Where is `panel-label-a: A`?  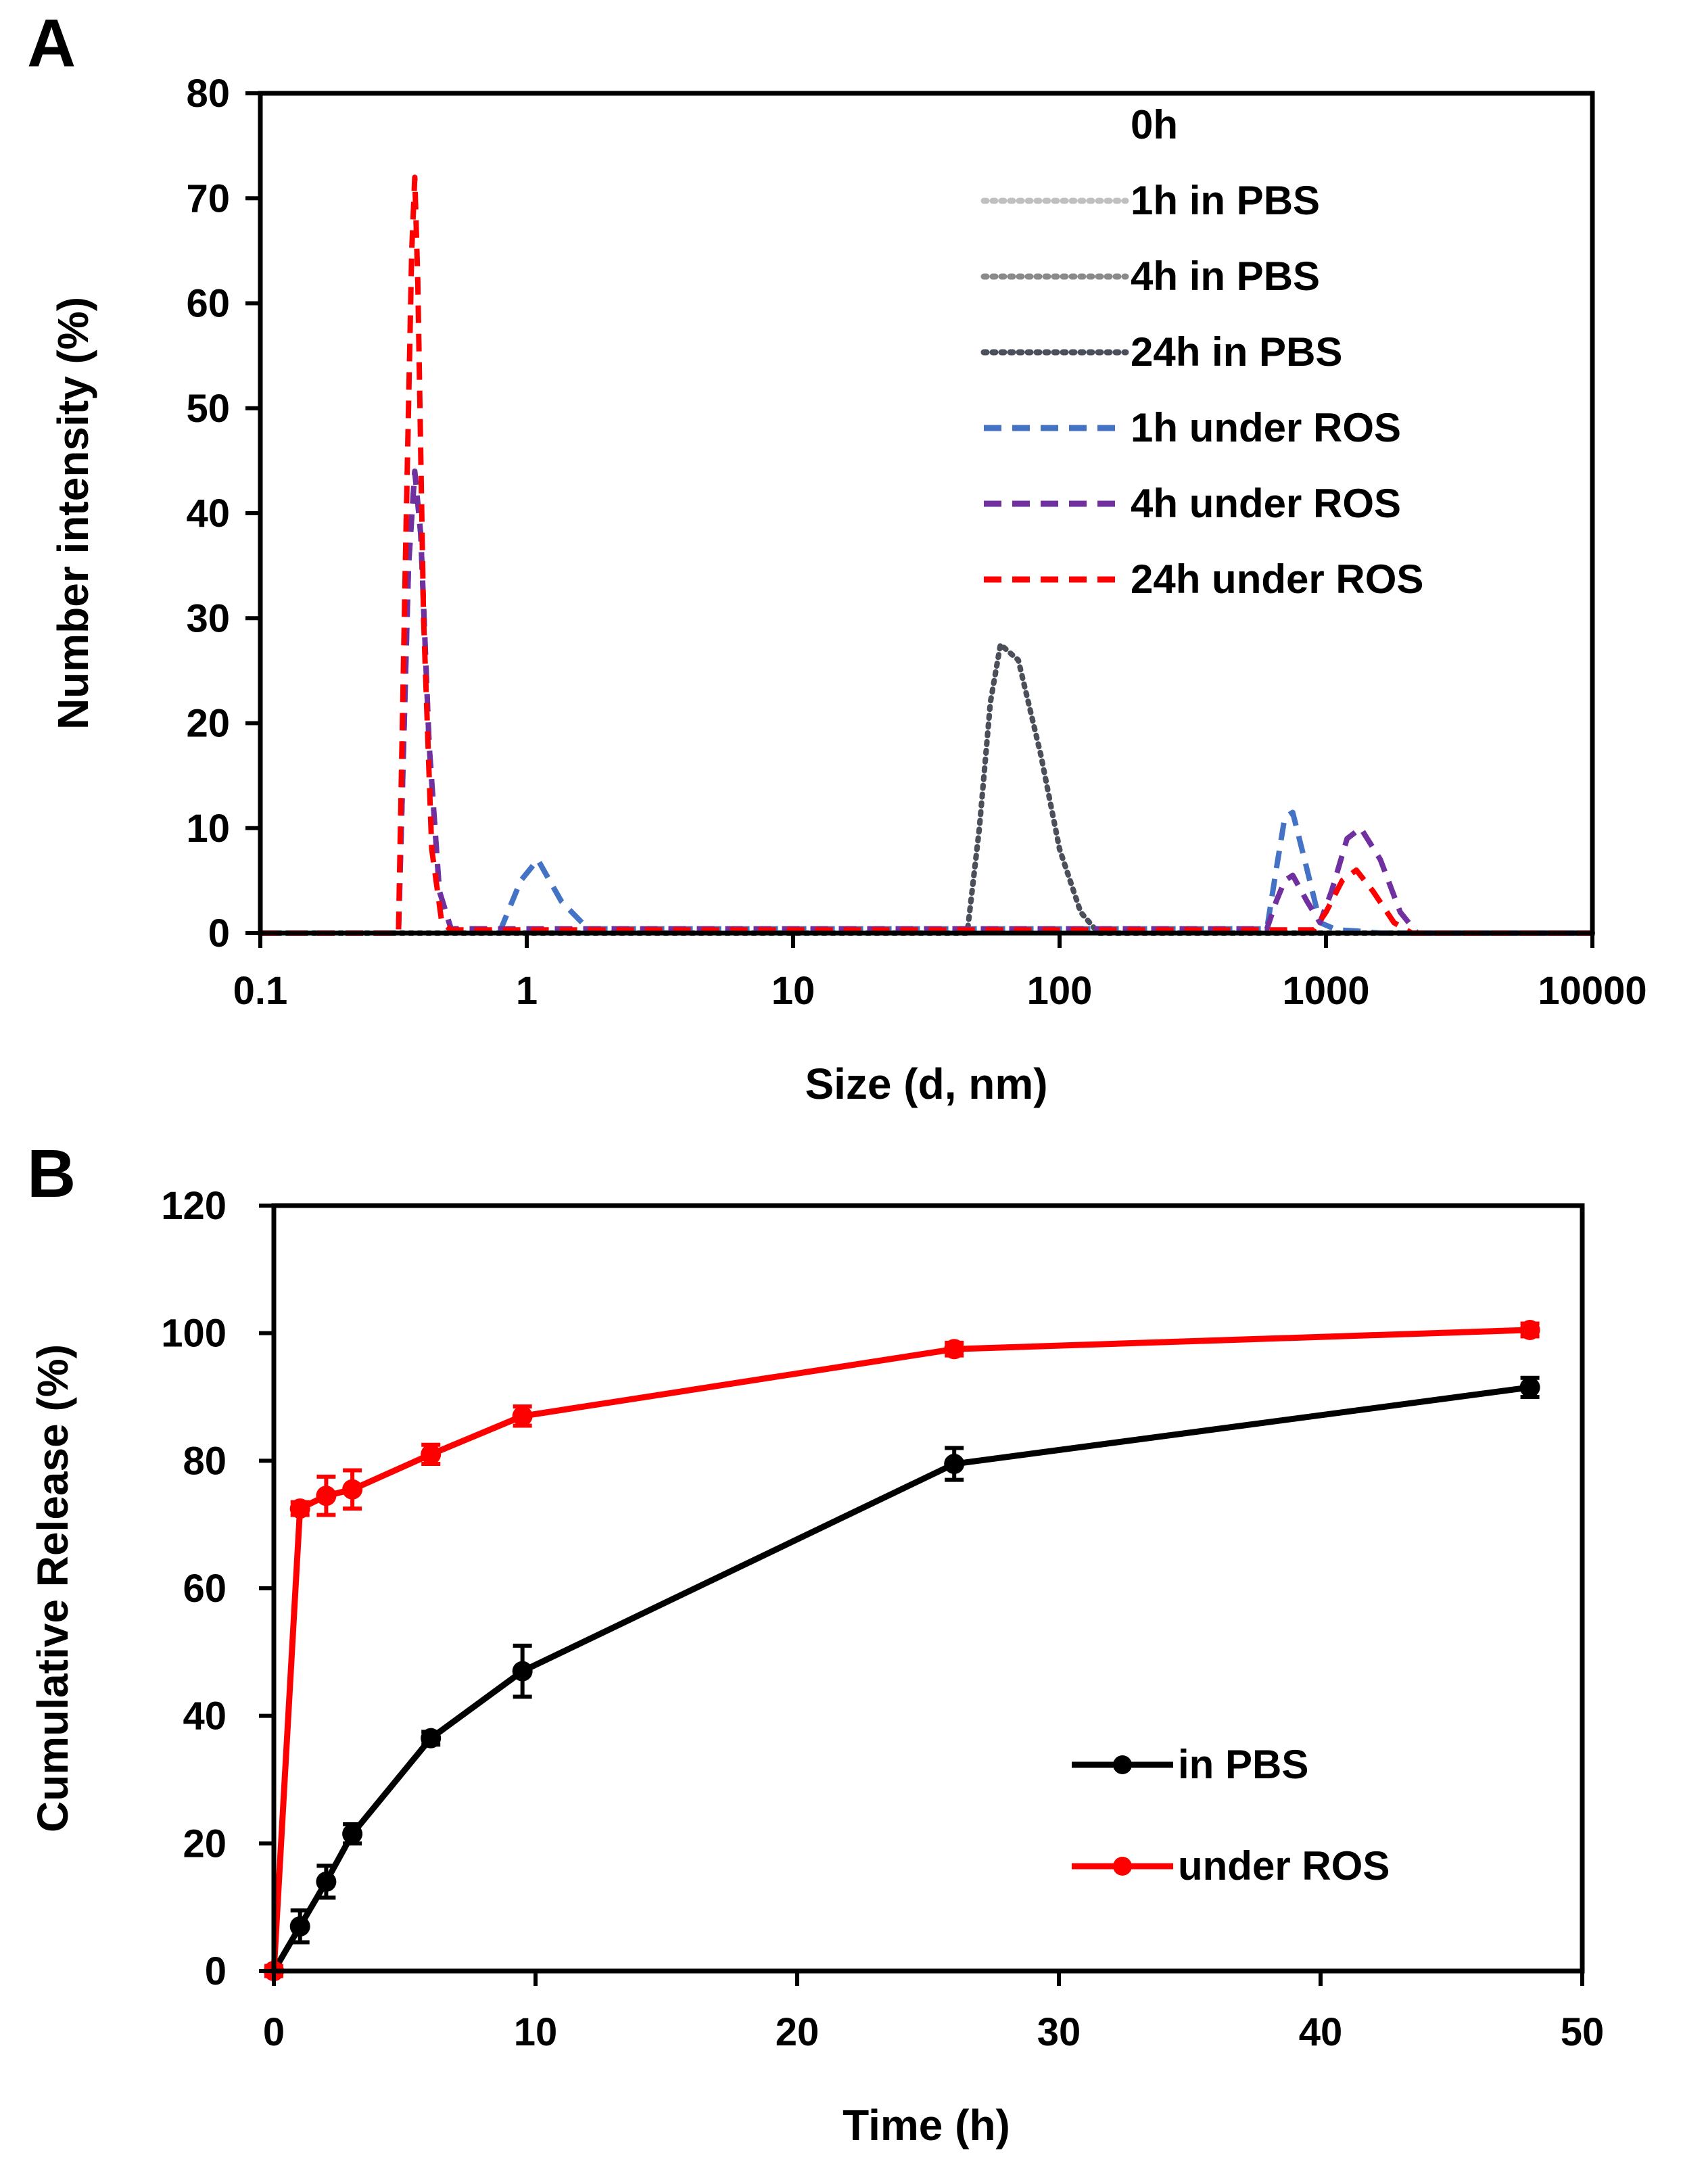 panel-label-a: A is located at coordinates (51, 43).